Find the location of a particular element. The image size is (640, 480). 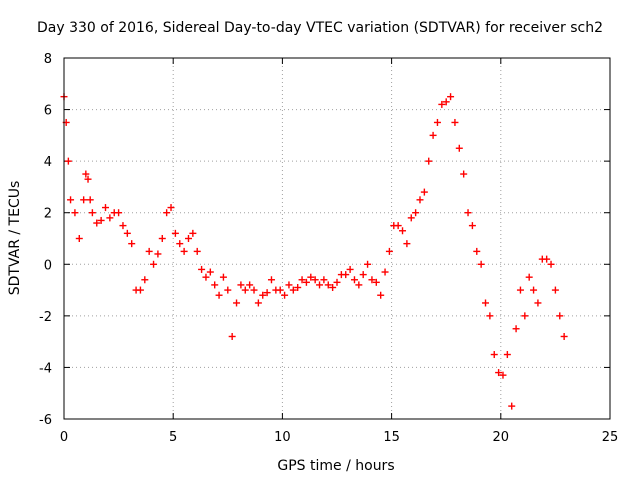

y-tick-label: -4 is located at coordinates (45, 368).